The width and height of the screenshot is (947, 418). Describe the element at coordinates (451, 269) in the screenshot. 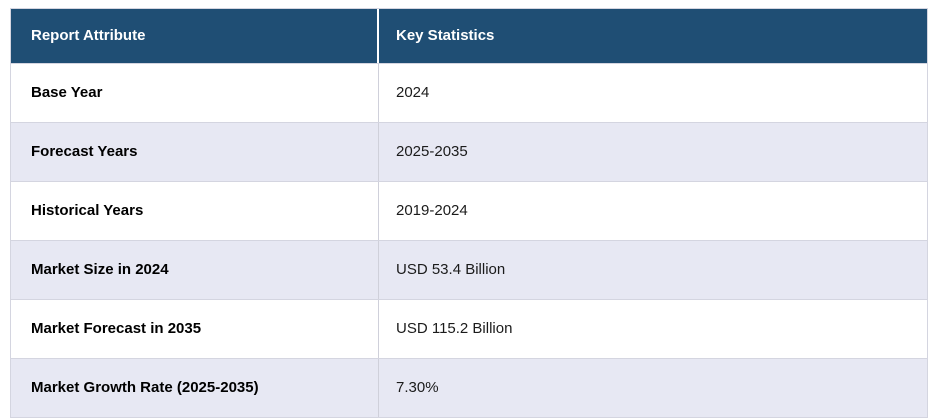

I see `row-value-market-size-2024: USD 53.4 Billion` at that location.